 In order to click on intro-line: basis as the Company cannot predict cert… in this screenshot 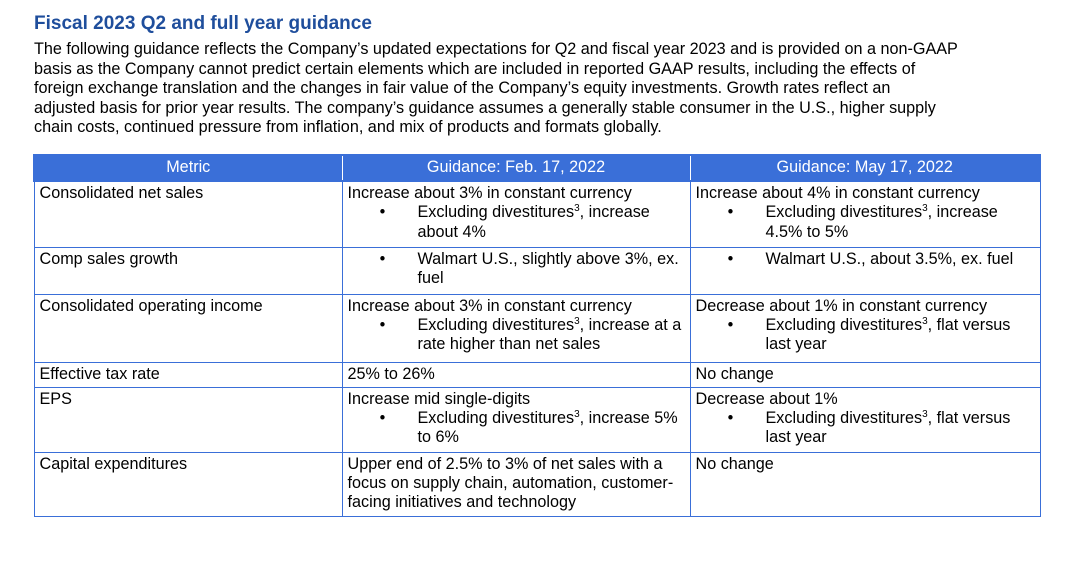, I will do `click(475, 68)`.